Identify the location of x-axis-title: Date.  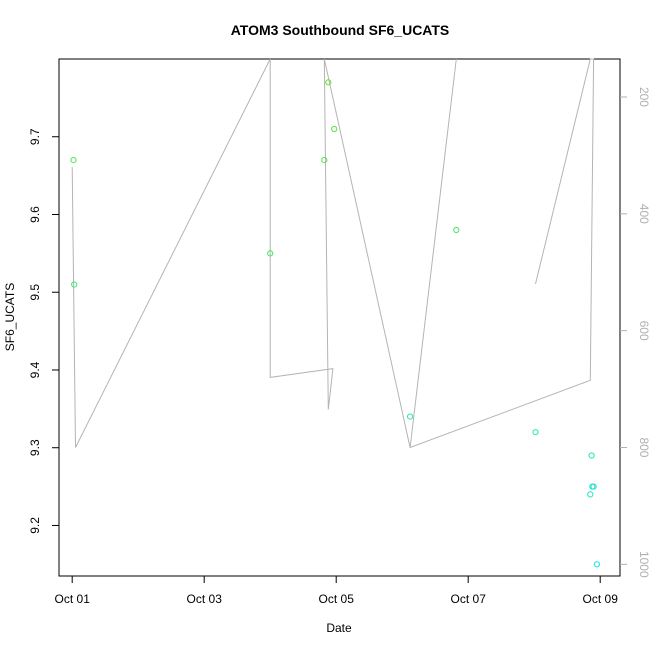
(339, 628).